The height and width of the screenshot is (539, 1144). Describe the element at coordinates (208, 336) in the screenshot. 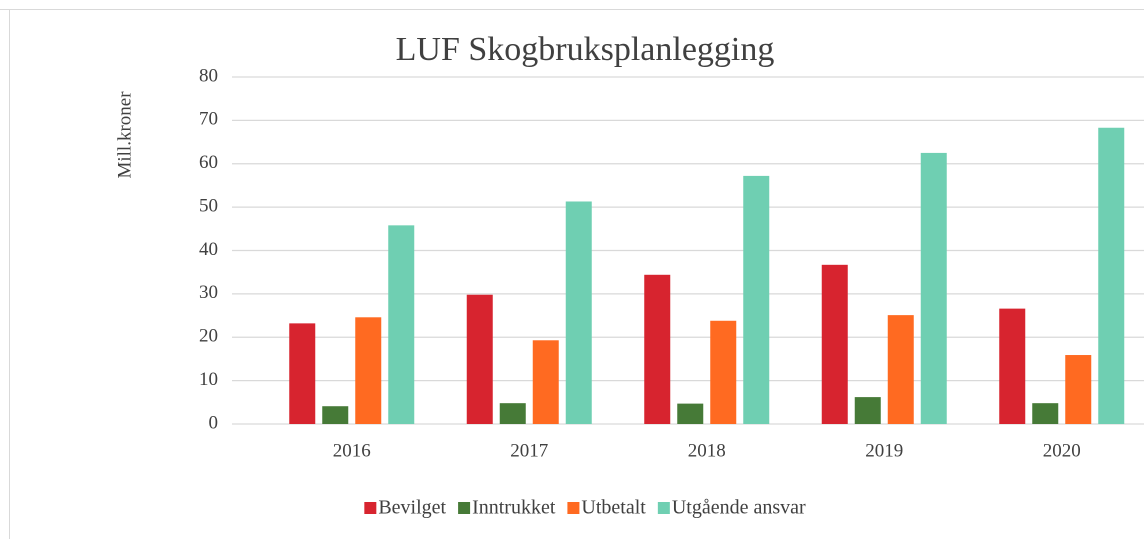

I see `y-tick-label: 20` at that location.